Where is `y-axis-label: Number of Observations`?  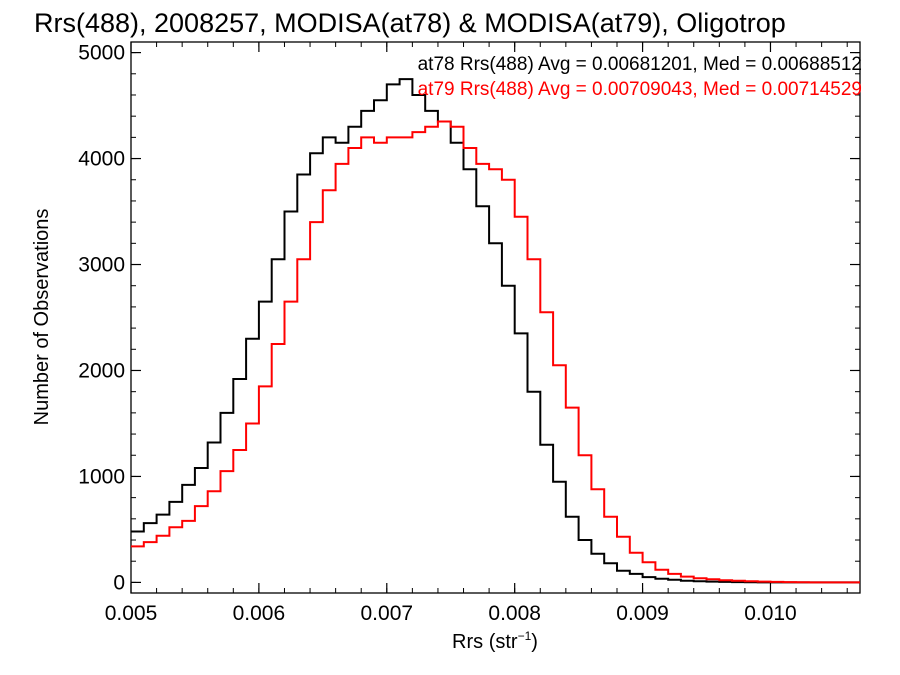
y-axis-label: Number of Observations is located at coordinates (42, 317).